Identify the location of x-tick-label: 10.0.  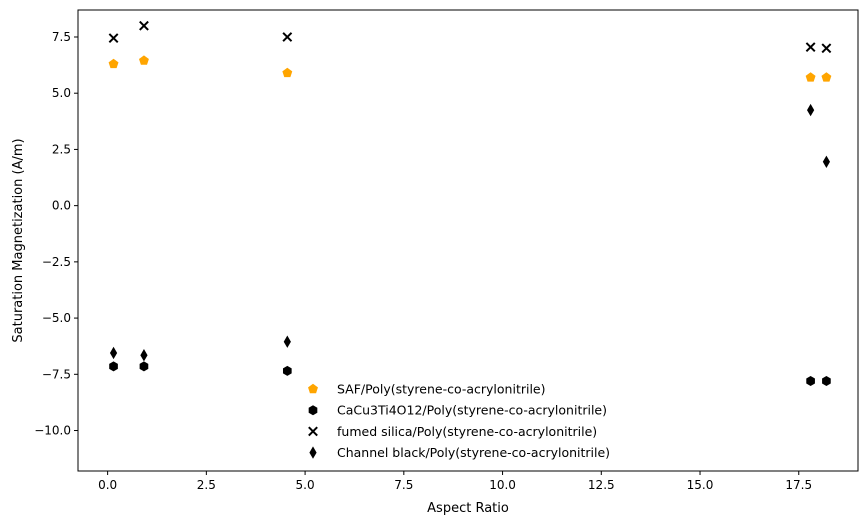
(502, 485).